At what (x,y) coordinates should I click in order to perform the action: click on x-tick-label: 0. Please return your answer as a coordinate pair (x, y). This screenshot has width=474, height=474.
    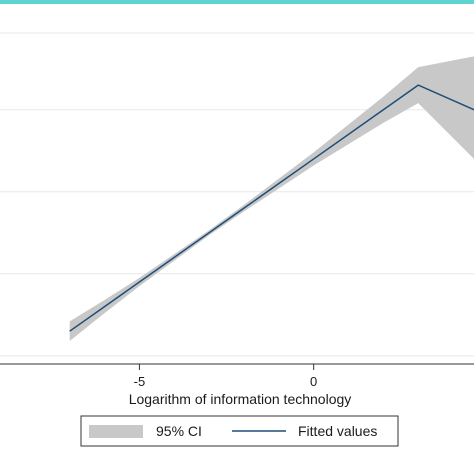
    Looking at the image, I should click on (313, 381).